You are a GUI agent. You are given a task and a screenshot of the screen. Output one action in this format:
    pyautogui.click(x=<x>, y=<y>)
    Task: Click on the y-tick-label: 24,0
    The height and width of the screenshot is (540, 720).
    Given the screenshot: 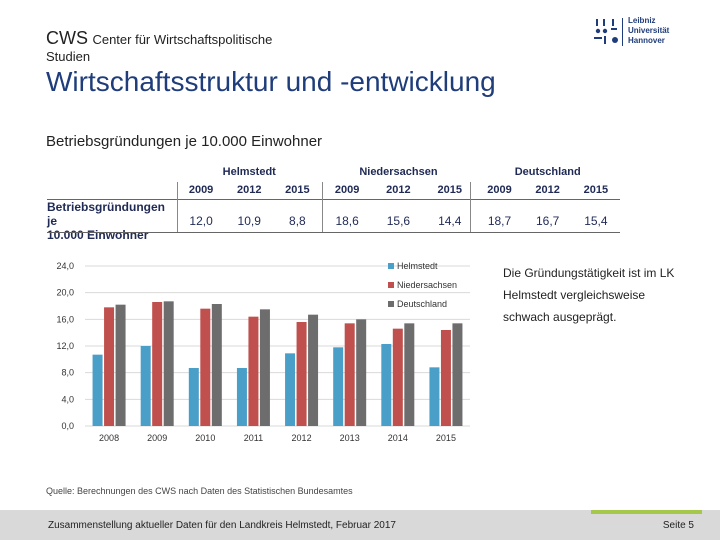 What is the action you would take?
    pyautogui.click(x=65, y=266)
    